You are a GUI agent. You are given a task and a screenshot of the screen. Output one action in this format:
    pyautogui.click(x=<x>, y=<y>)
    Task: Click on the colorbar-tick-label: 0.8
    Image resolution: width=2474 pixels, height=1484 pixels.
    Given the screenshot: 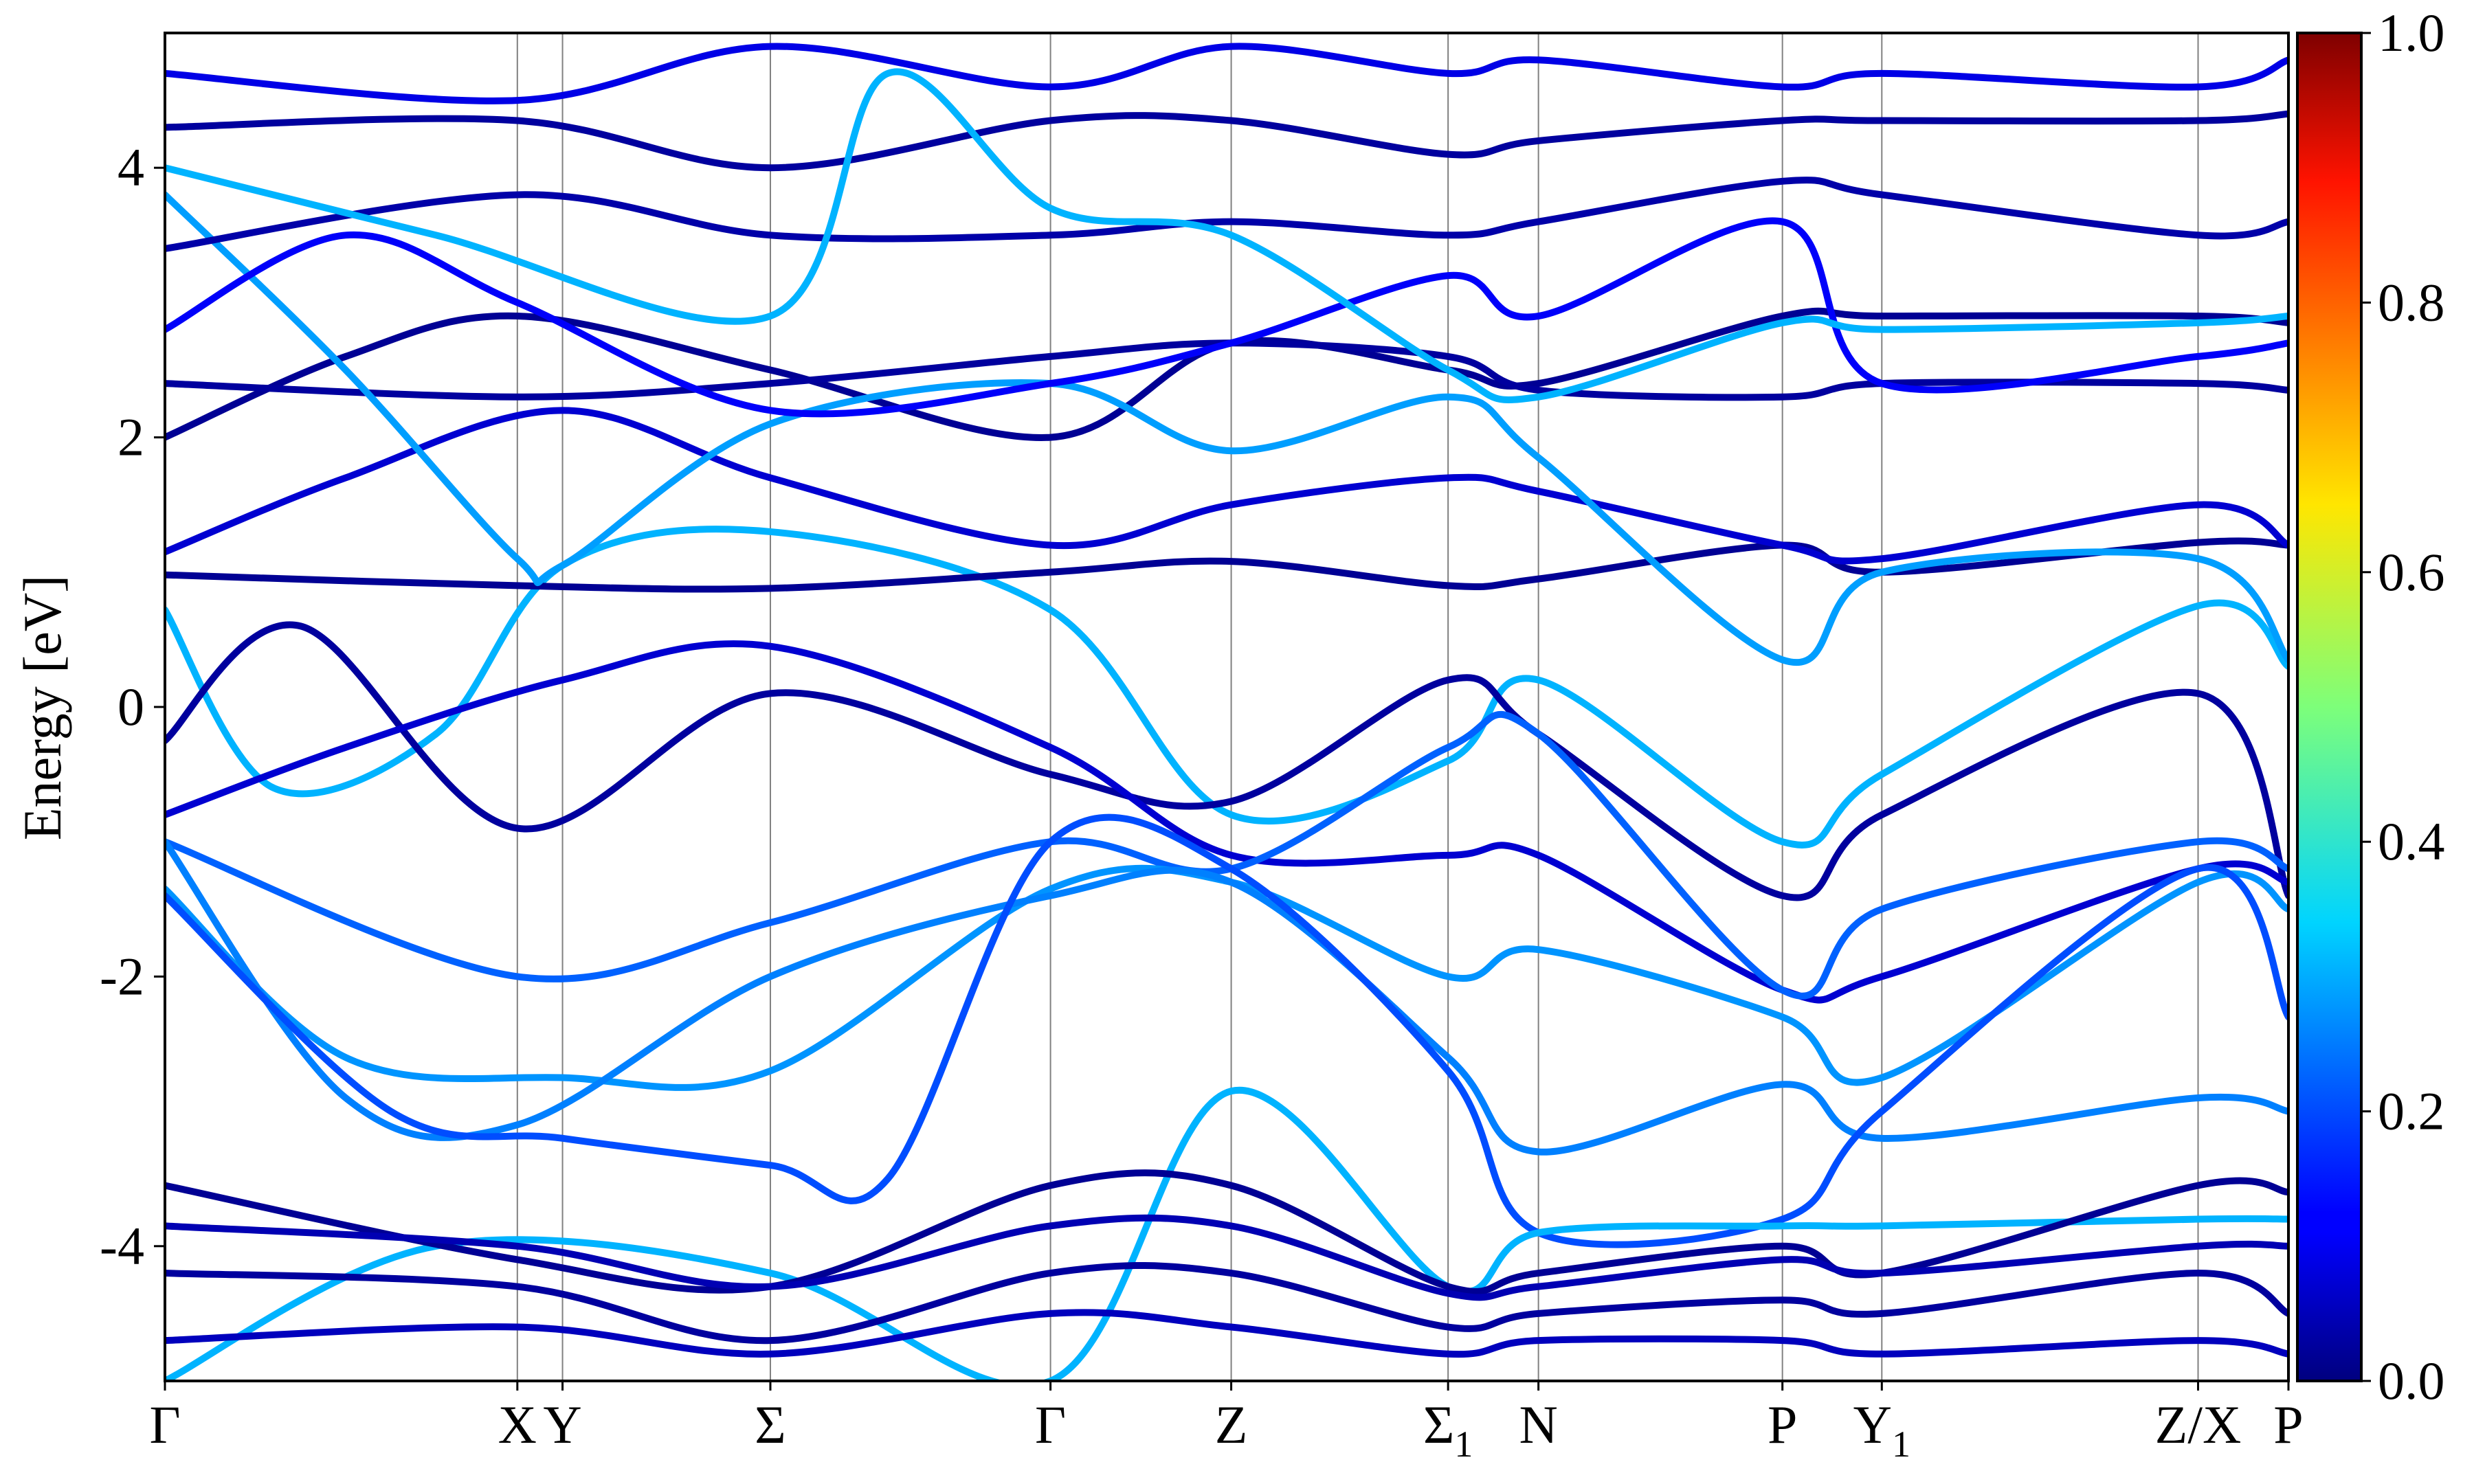 What is the action you would take?
    pyautogui.click(x=2411, y=302)
    